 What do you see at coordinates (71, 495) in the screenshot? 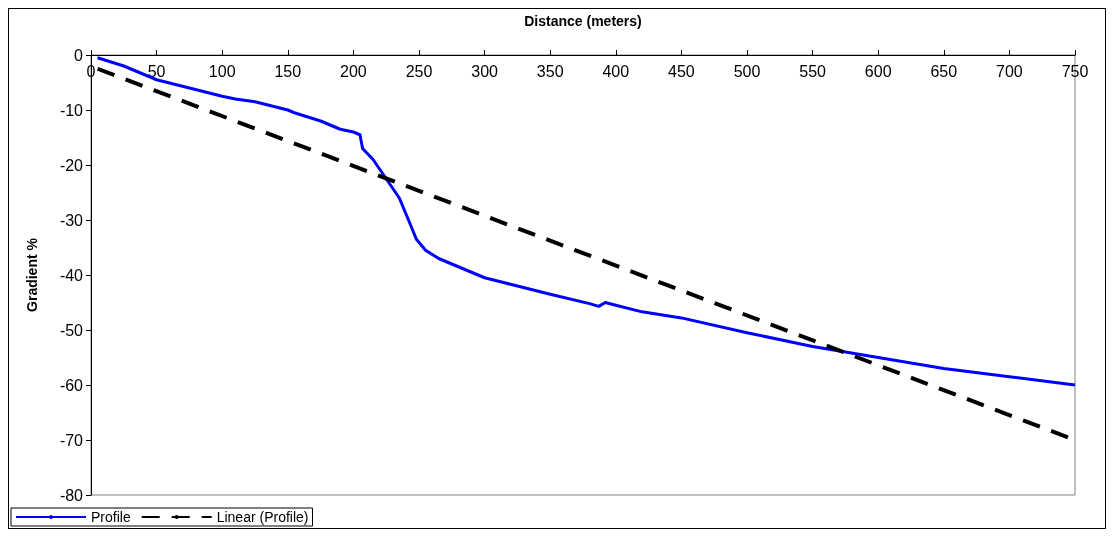
I see `y-tick-label: -80` at bounding box center [71, 495].